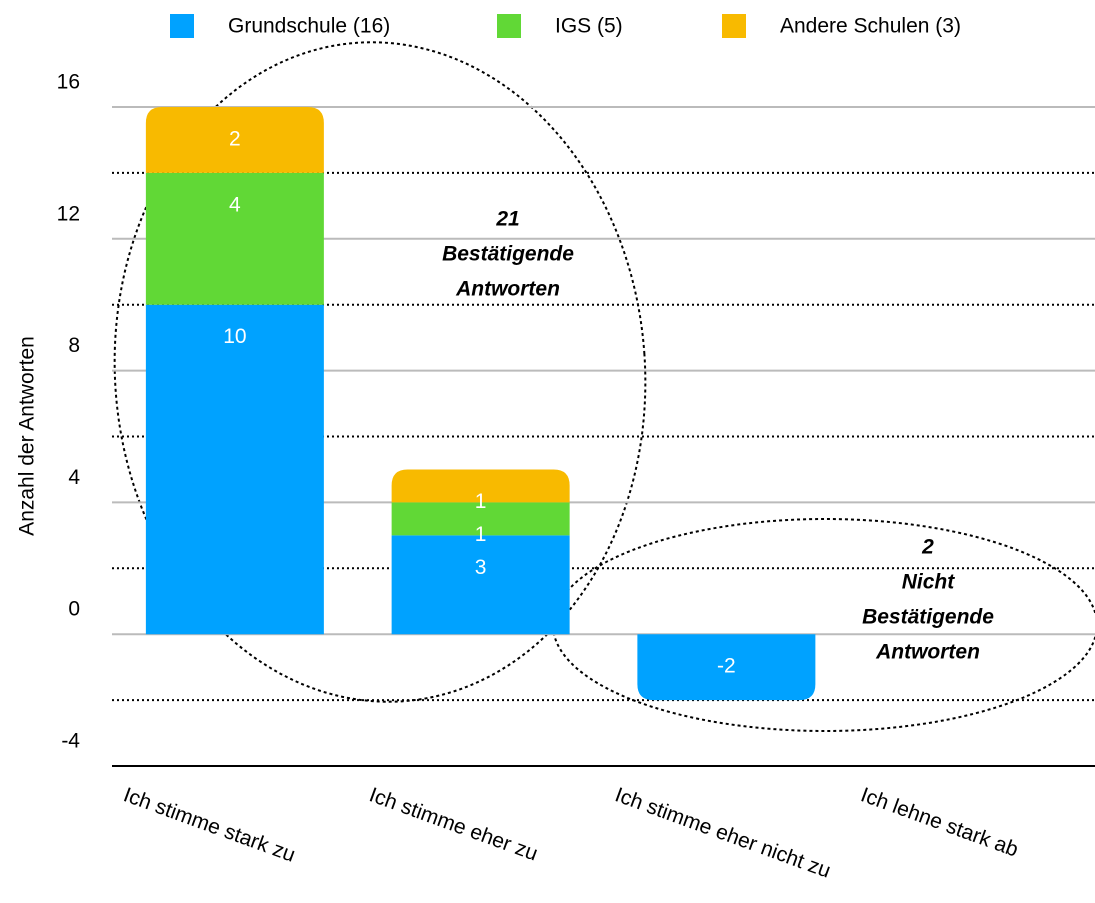  What do you see at coordinates (74, 345) in the screenshot?
I see `y-tick-label: 8` at bounding box center [74, 345].